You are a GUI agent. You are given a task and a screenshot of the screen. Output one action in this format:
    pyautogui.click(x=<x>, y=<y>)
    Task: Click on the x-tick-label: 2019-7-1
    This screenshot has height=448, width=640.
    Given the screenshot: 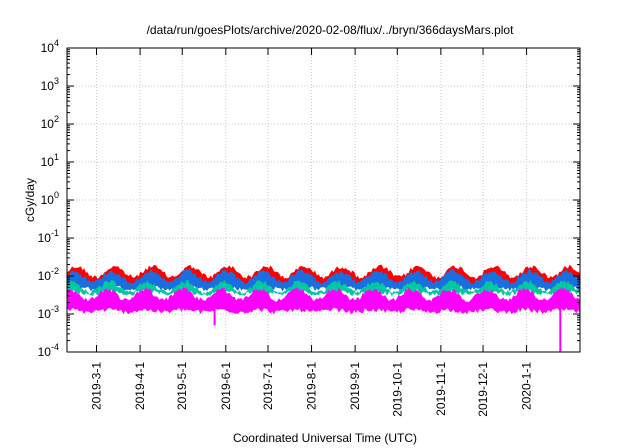 What is the action you would take?
    pyautogui.click(x=268, y=386)
    